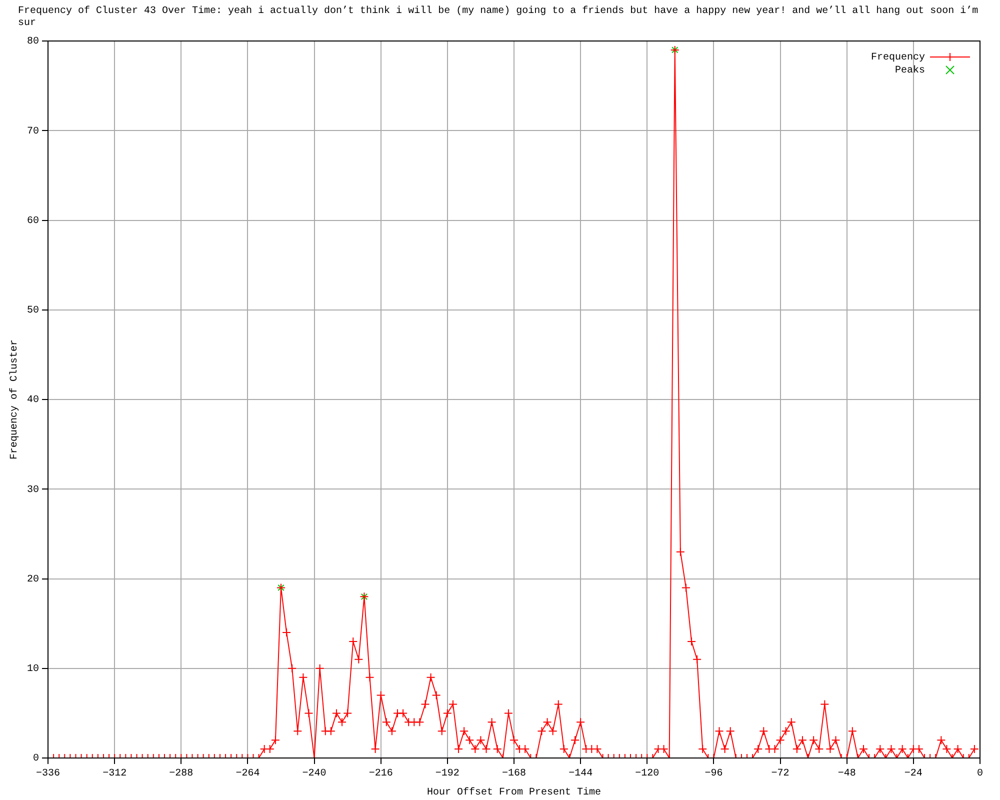 This screenshot has width=1000, height=800. Describe the element at coordinates (980, 774) in the screenshot. I see `x-tick-label: 0` at that location.